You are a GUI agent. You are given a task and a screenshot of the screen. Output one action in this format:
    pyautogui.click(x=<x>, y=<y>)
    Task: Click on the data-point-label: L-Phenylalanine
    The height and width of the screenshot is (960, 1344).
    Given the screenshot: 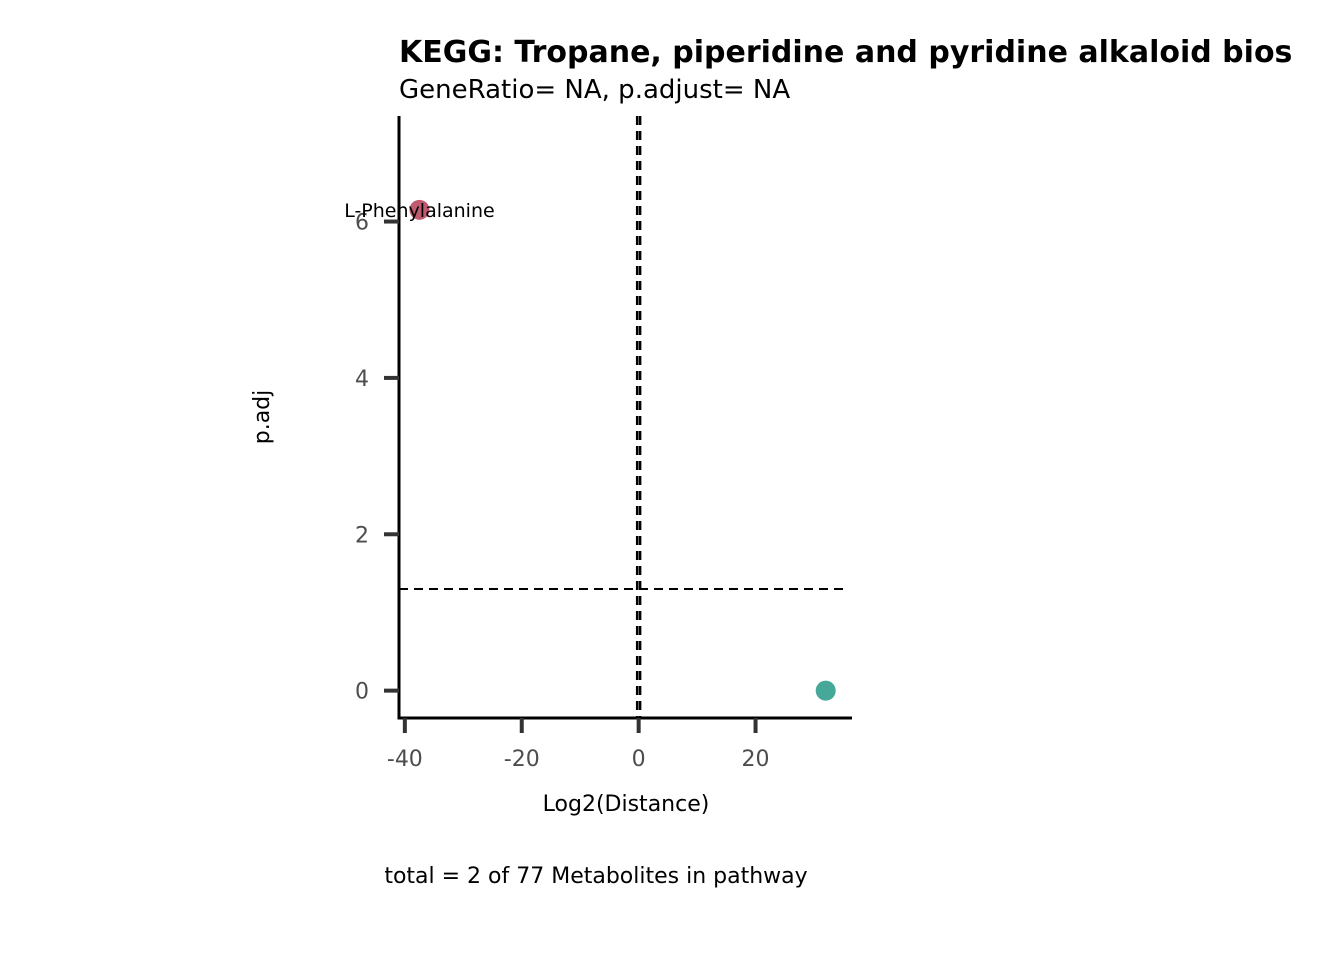 What is the action you would take?
    pyautogui.click(x=419, y=211)
    